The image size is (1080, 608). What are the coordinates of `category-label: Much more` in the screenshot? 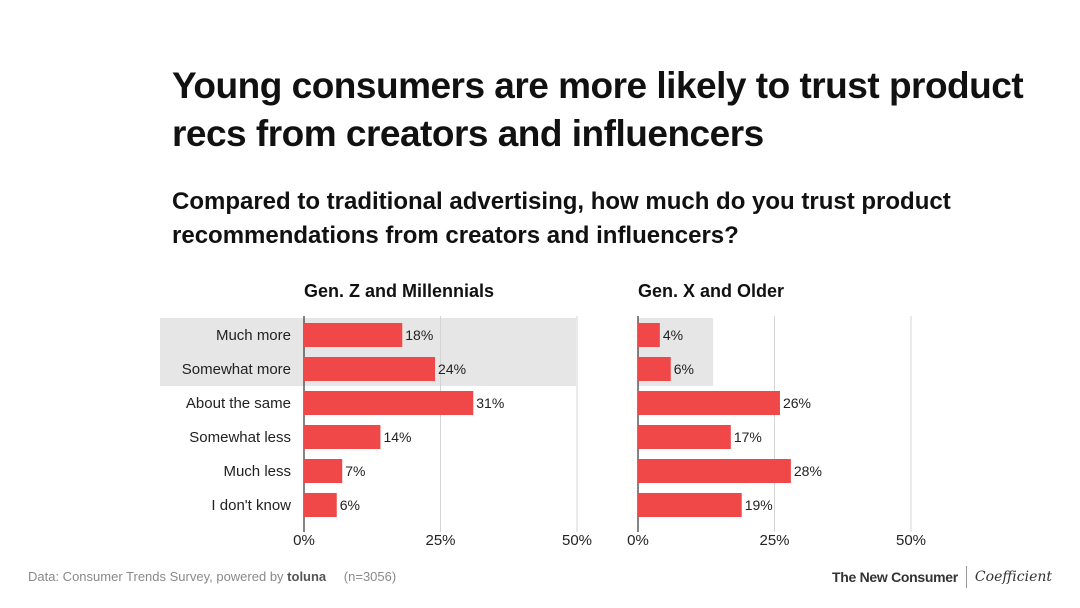 It's located at (253, 335).